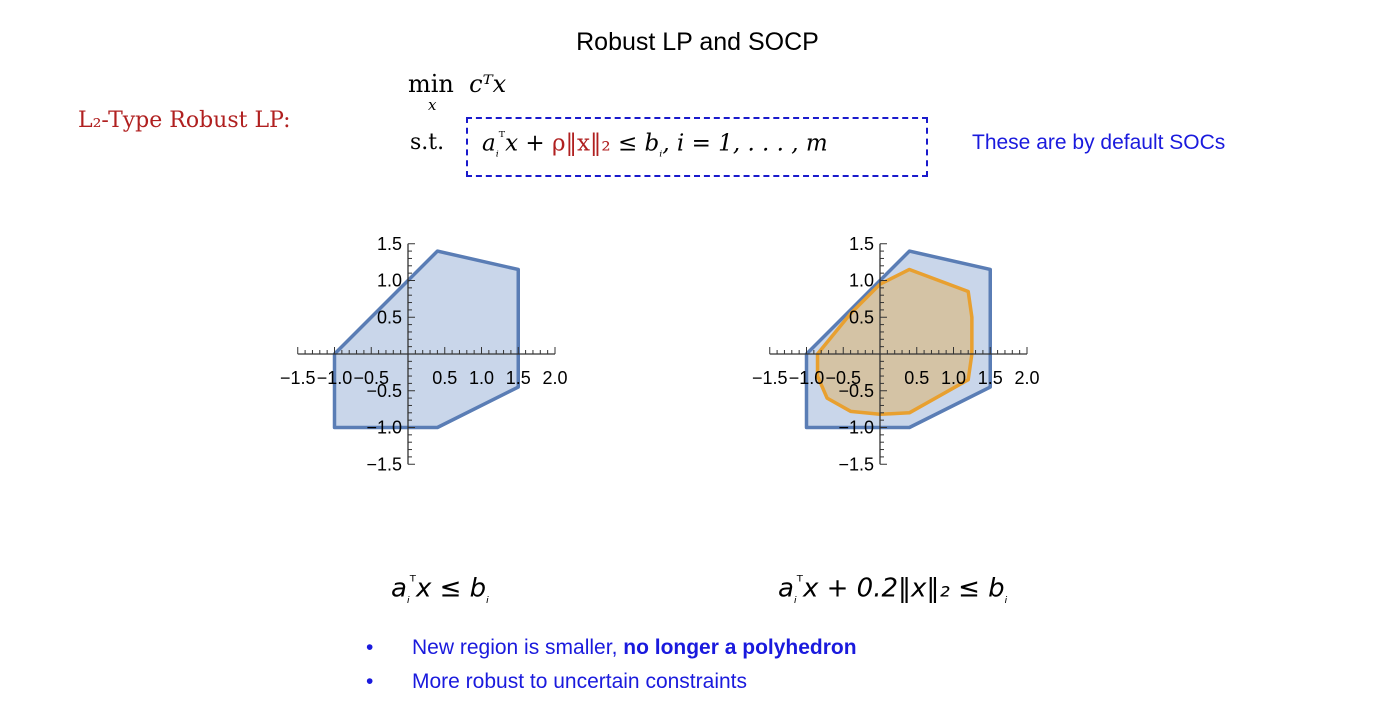 Image resolution: width=1395 pixels, height=711 pixels. I want to click on caption-left-a: a, so click(399, 588).